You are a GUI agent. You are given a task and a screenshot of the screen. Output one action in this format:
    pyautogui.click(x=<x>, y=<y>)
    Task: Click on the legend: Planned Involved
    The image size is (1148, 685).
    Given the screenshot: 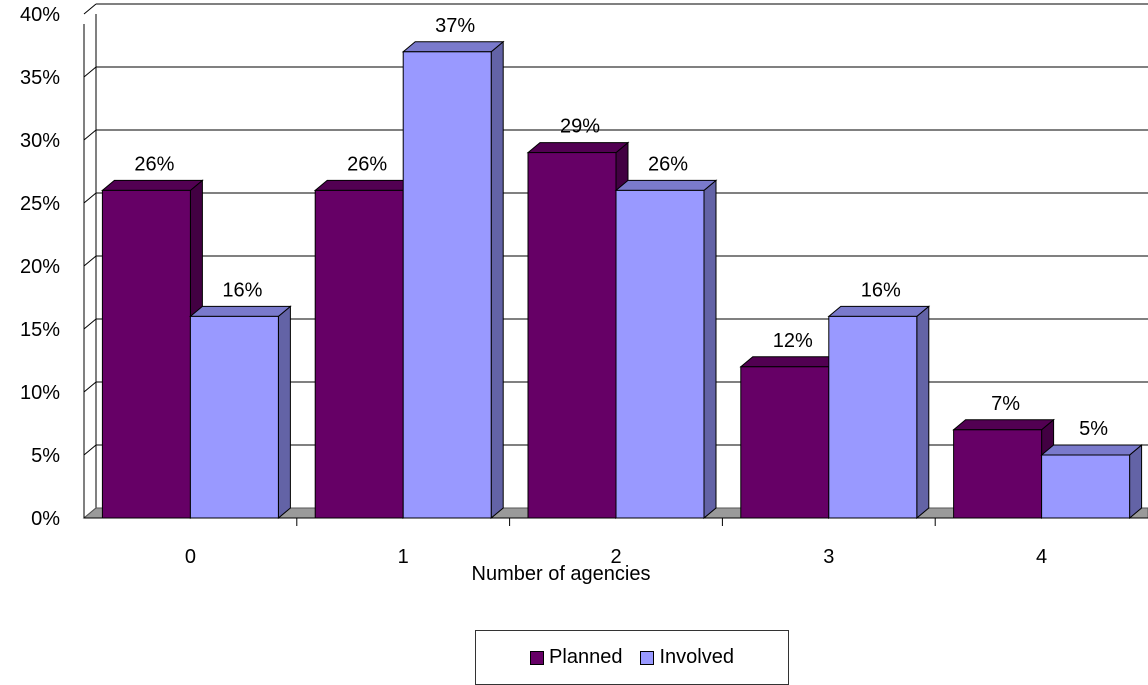 What is the action you would take?
    pyautogui.click(x=632, y=657)
    